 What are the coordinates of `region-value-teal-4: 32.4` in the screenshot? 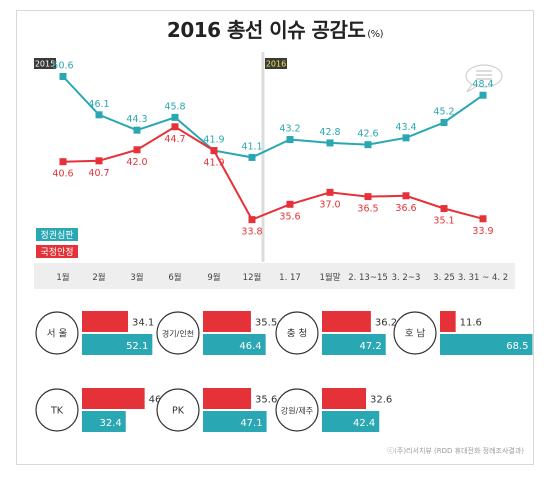 It's located at (110, 423).